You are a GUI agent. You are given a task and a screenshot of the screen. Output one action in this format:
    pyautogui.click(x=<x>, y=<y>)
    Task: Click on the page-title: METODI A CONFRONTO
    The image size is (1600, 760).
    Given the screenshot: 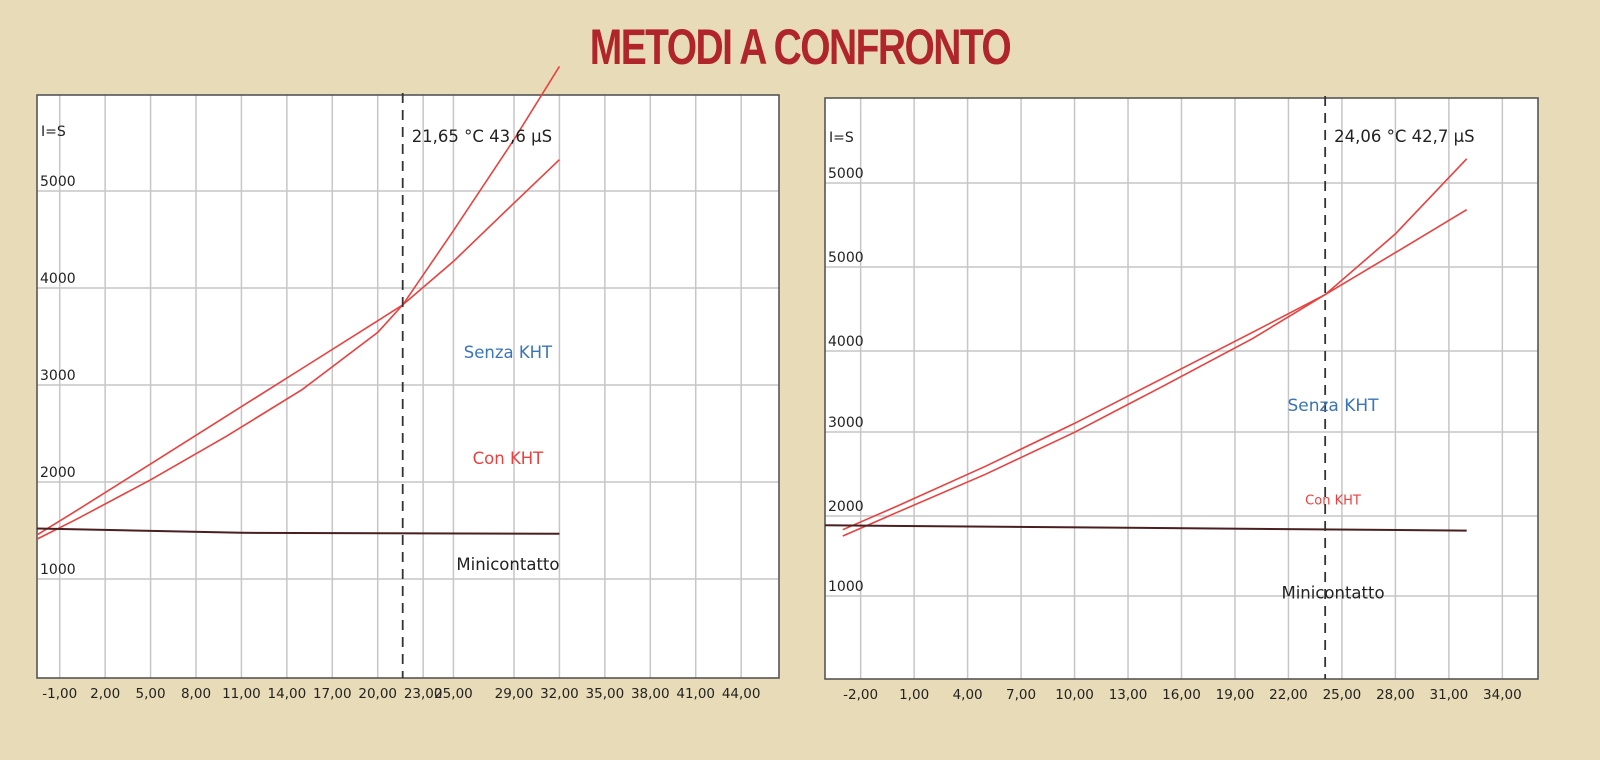 What is the action you would take?
    pyautogui.click(x=800, y=47)
    